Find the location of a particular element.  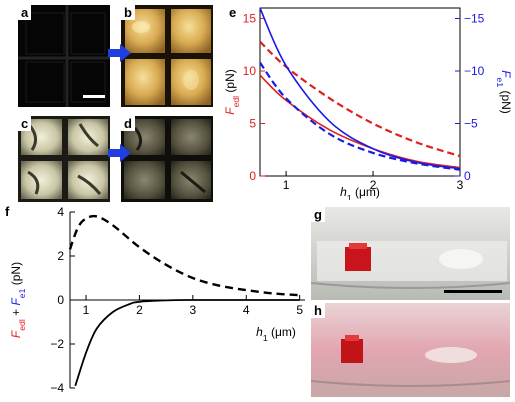

chart-e-yright-label-part-2: (pN) is located at coordinates (506, 100).